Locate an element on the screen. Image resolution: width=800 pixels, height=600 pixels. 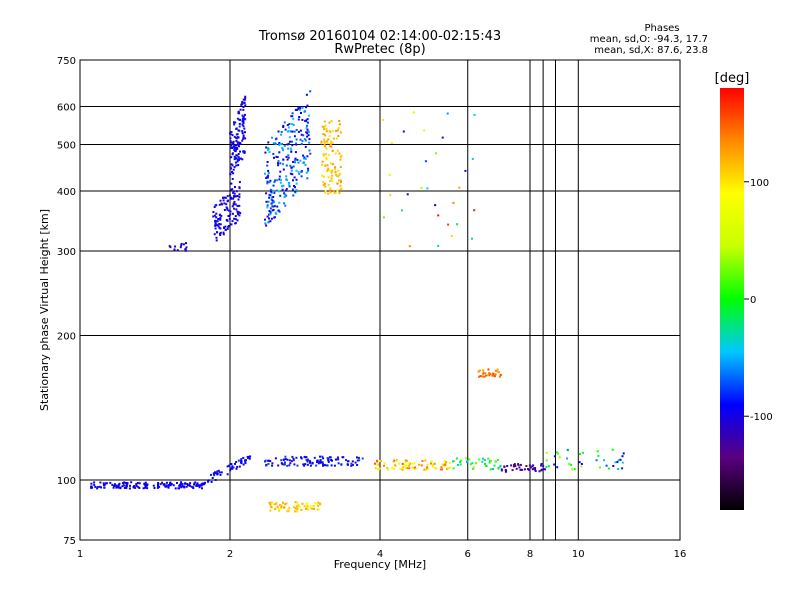
x-tick-label: 16 is located at coordinates (680, 554).